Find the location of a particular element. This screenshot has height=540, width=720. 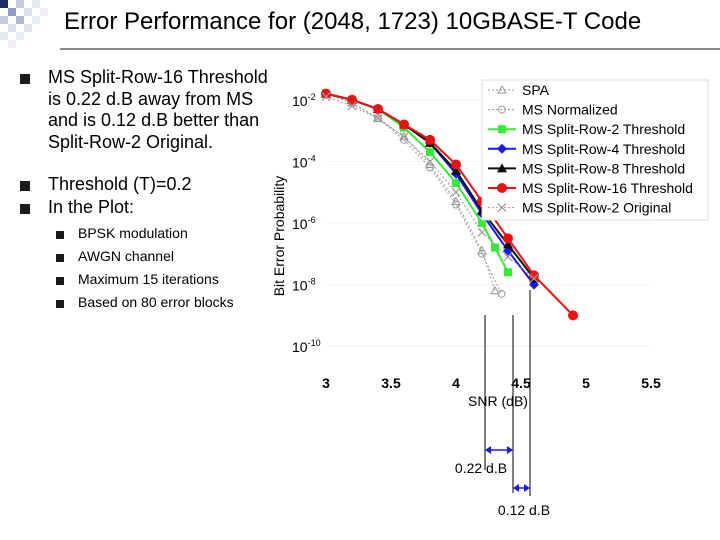

y-tick-label: 10⁻⁶ is located at coordinates (304, 223).